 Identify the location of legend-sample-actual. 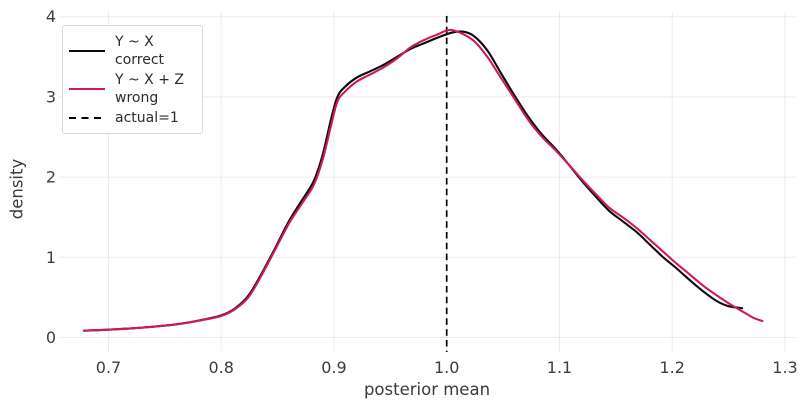
(87, 118).